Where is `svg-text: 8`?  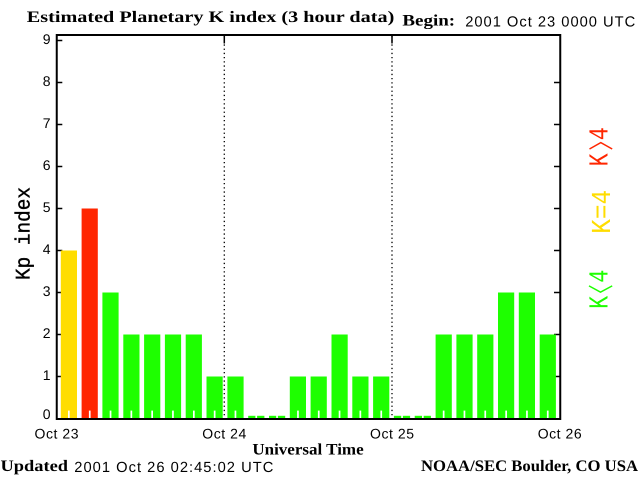 svg-text: 8 is located at coordinates (47, 81).